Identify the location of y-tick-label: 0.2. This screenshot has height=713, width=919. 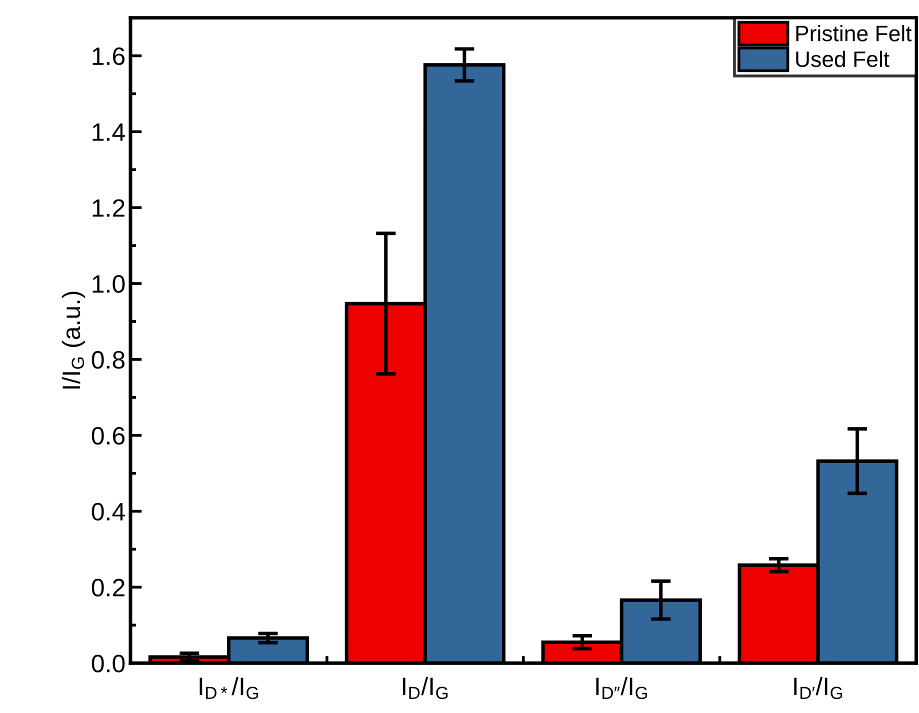
(108, 587).